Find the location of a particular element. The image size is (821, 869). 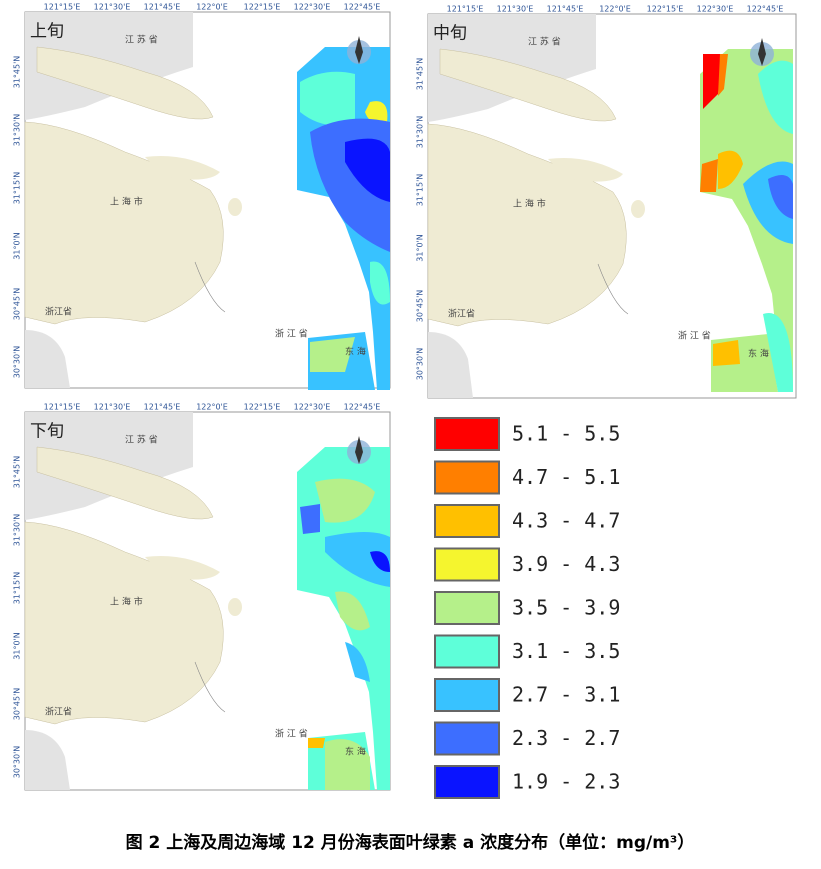

legend-label: 2.7 - 3.1 is located at coordinates (566, 695).